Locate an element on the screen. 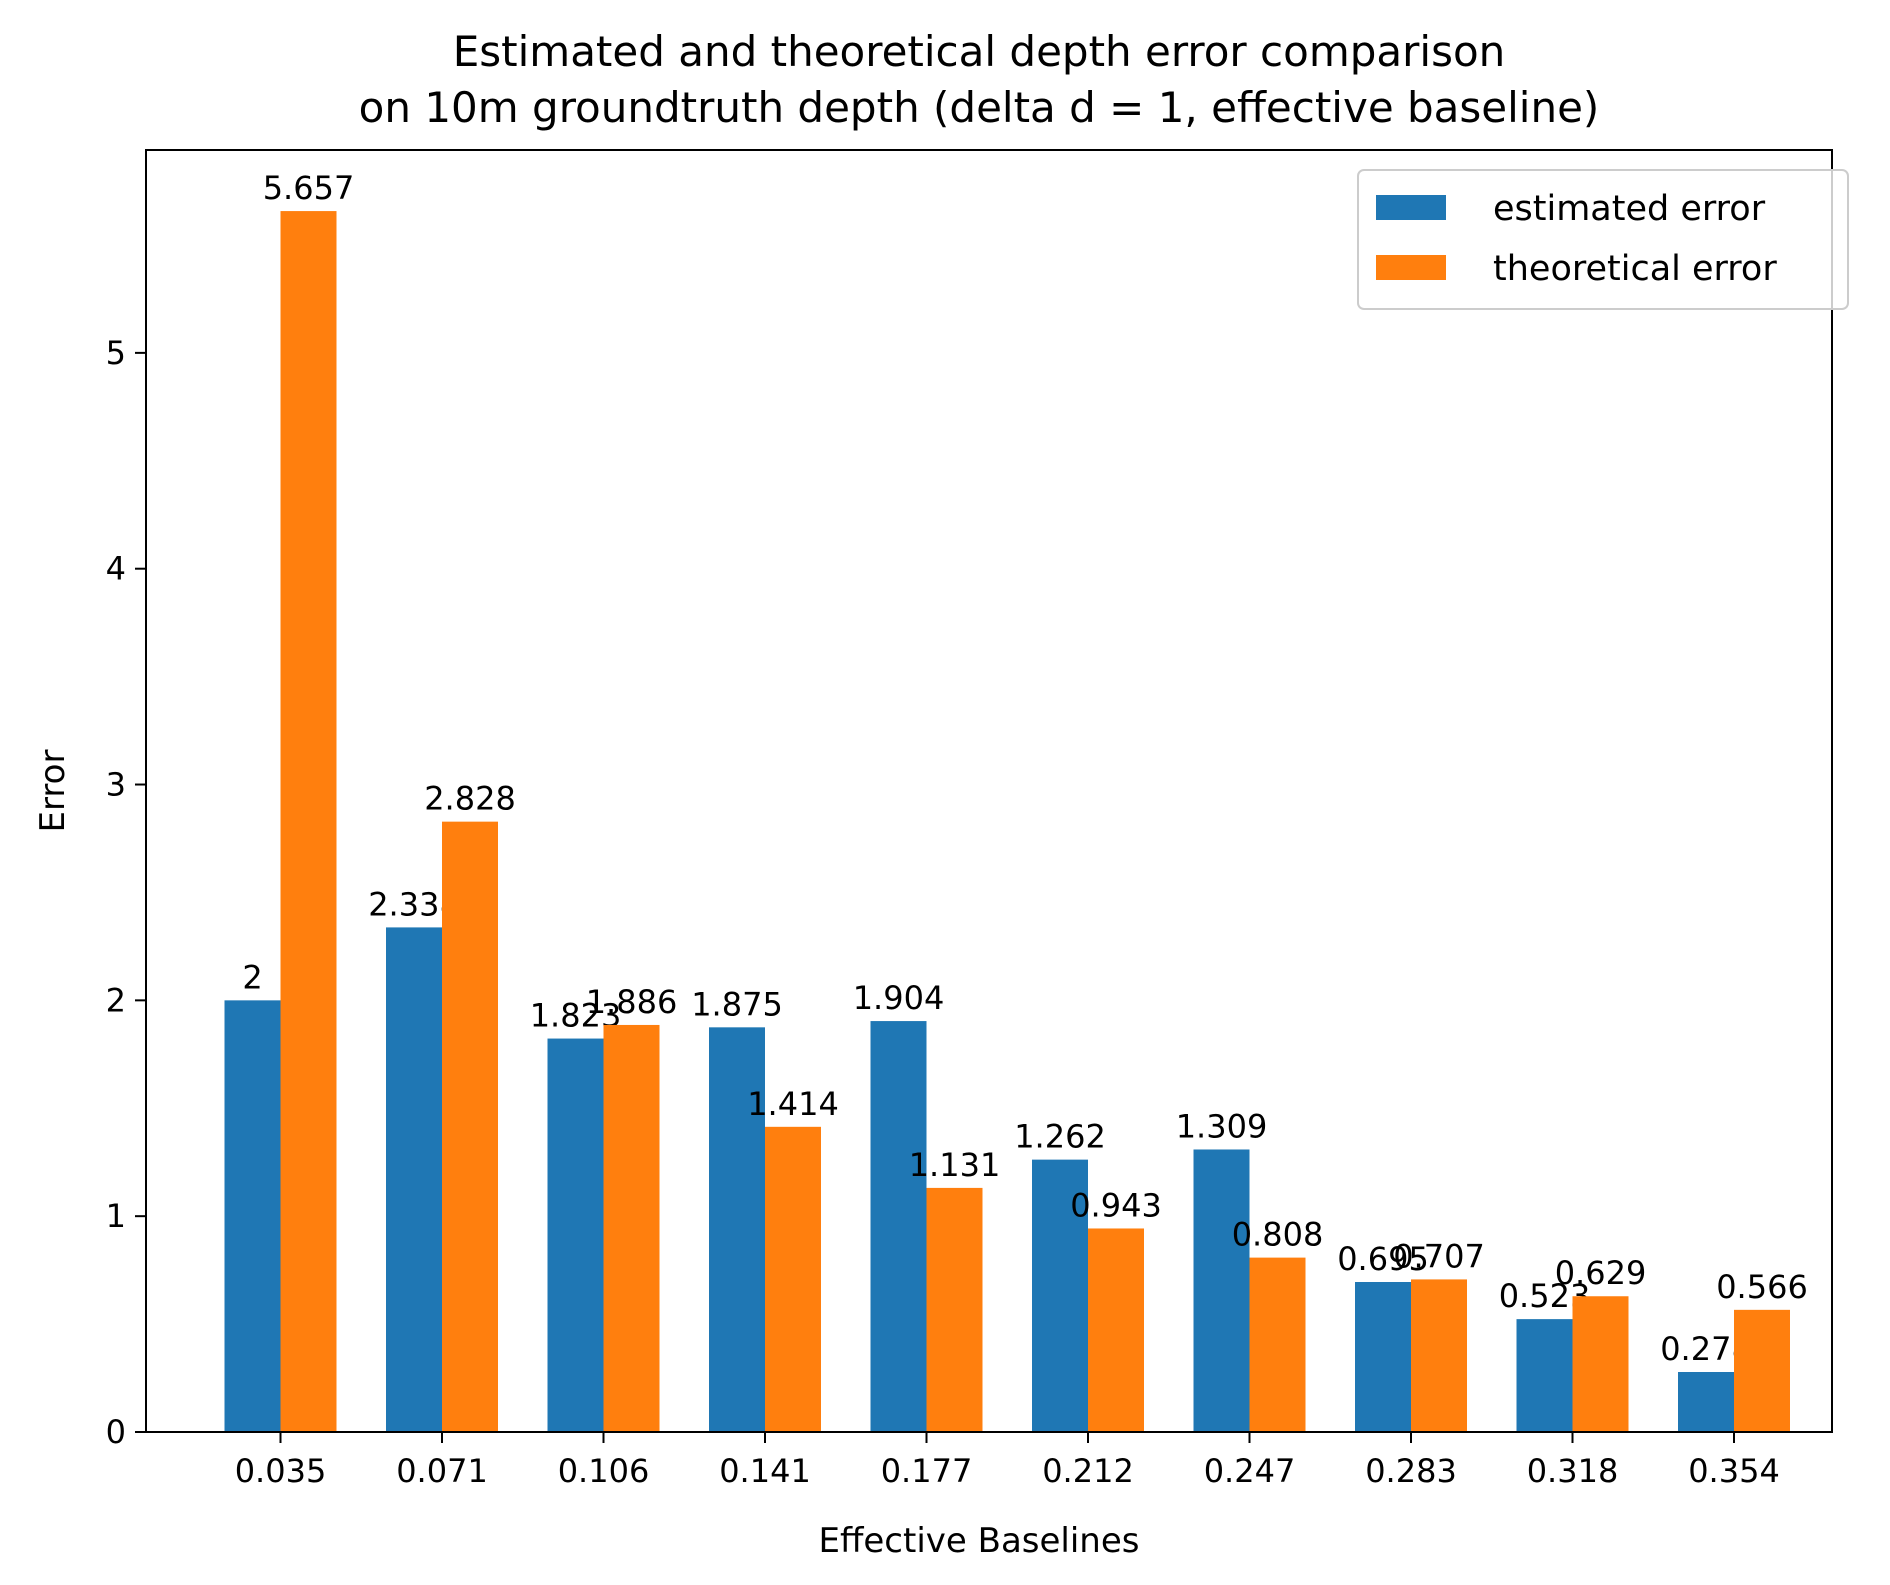 The width and height of the screenshot is (1890, 1585). legend-label-theoretical: theoretical error is located at coordinates (1635, 269).